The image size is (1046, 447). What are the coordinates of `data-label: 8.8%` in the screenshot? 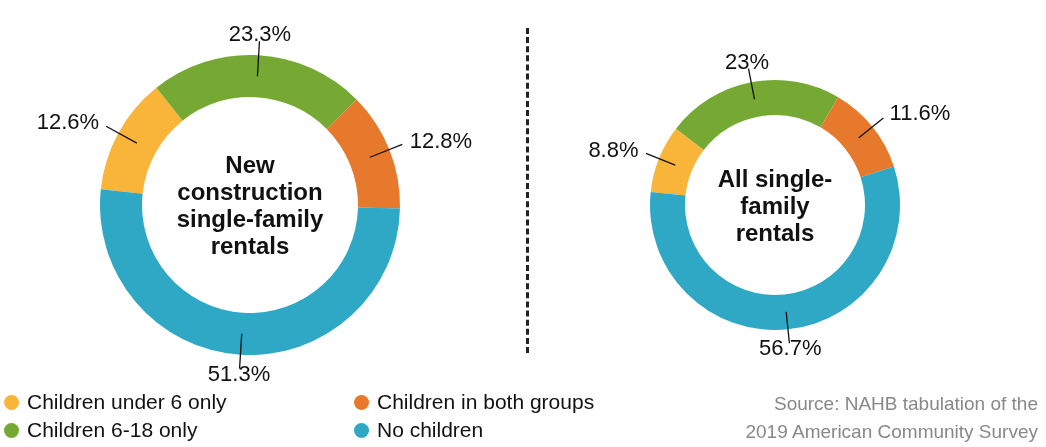 It's located at (613, 150).